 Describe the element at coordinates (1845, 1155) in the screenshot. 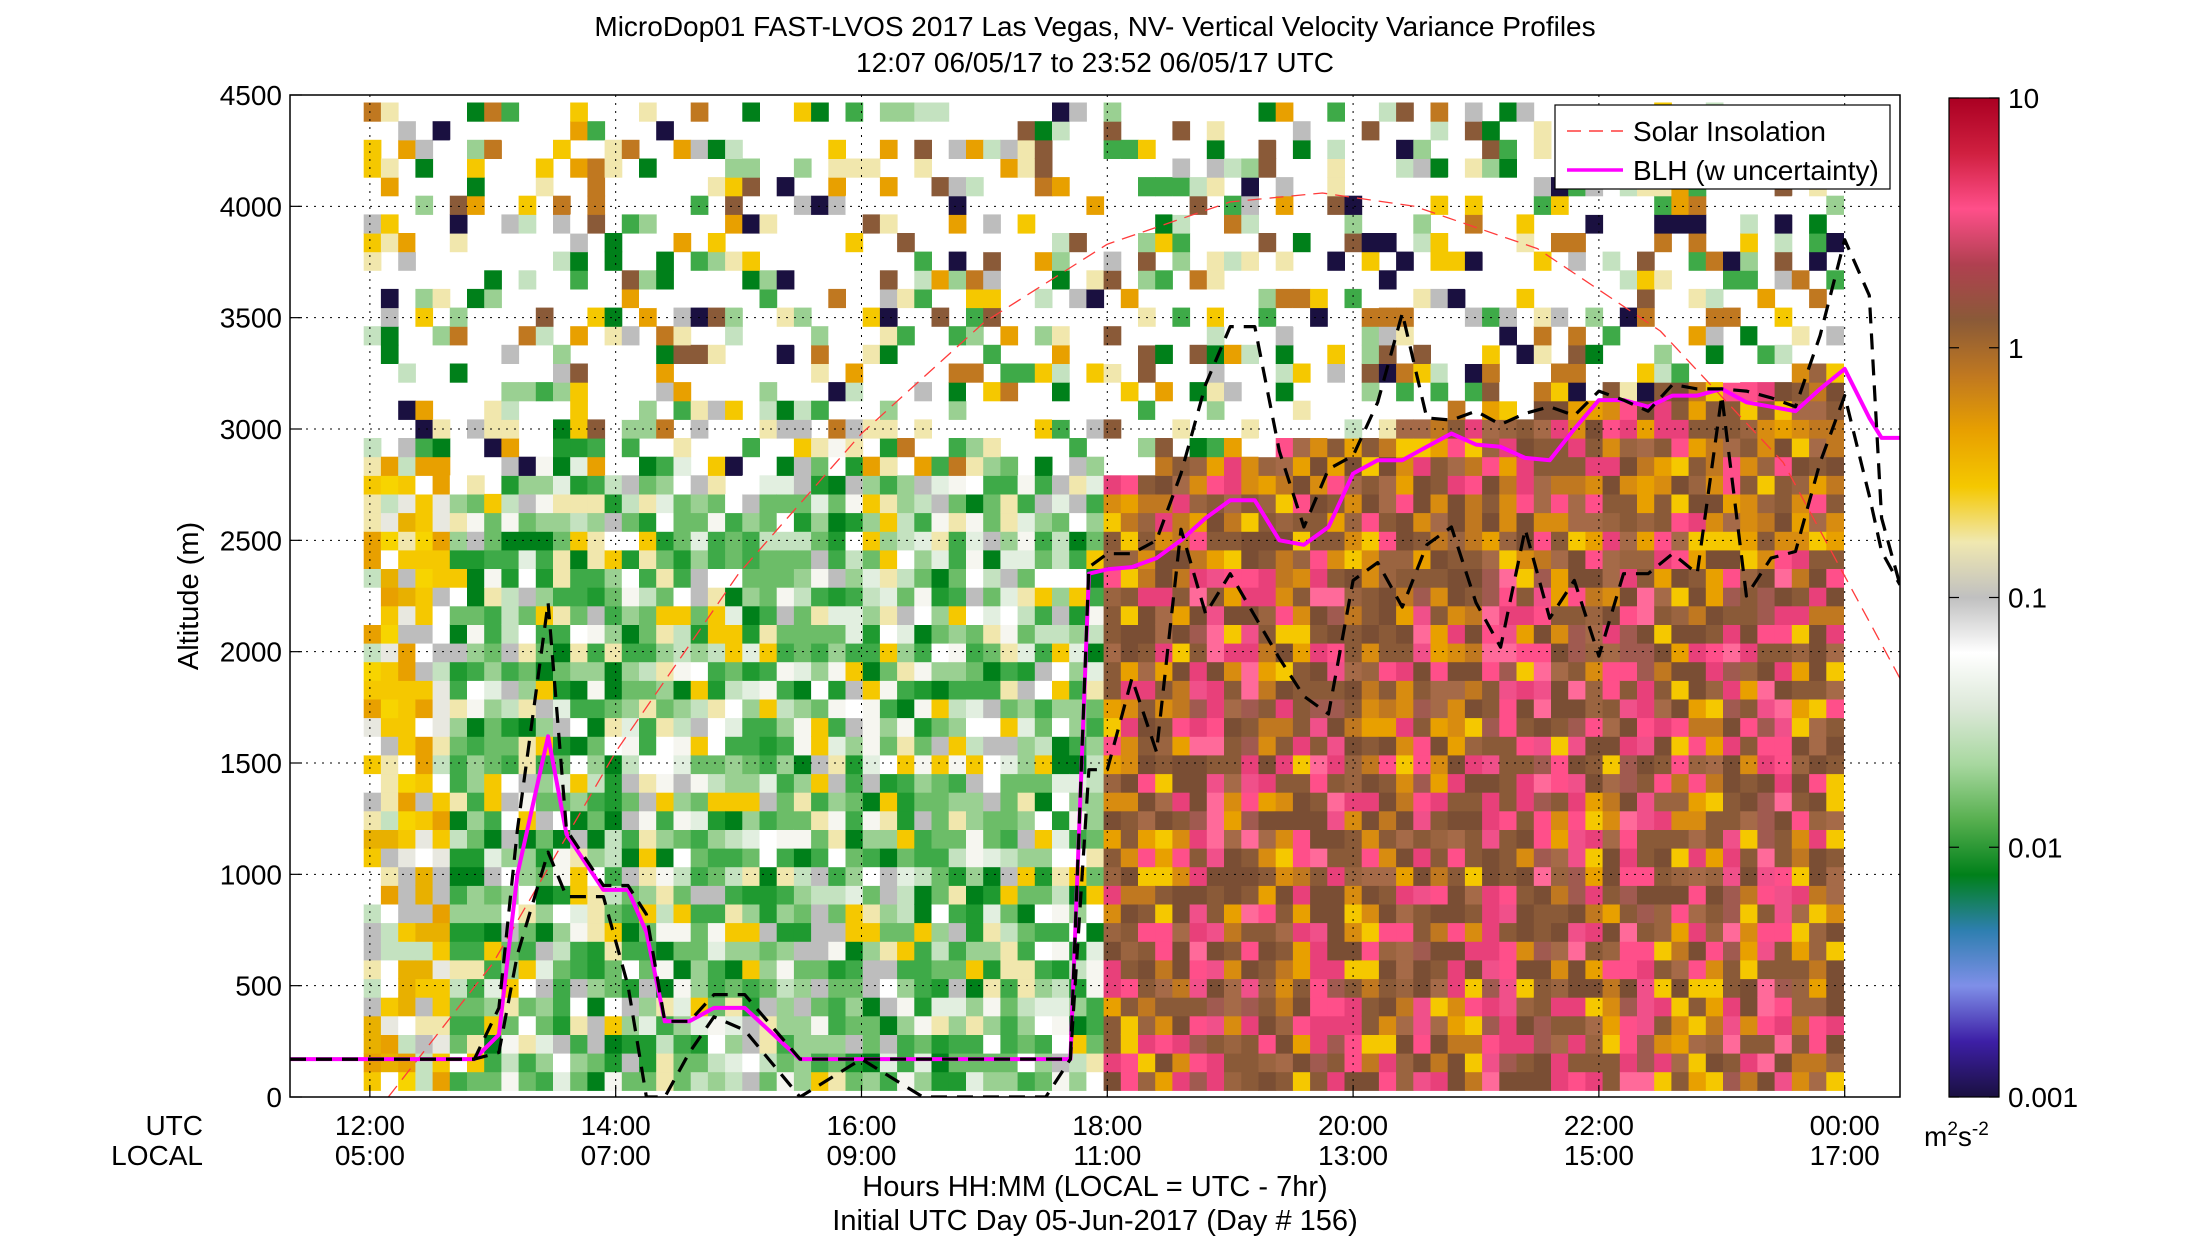

I see `x-tick-label-local: 17:00` at that location.